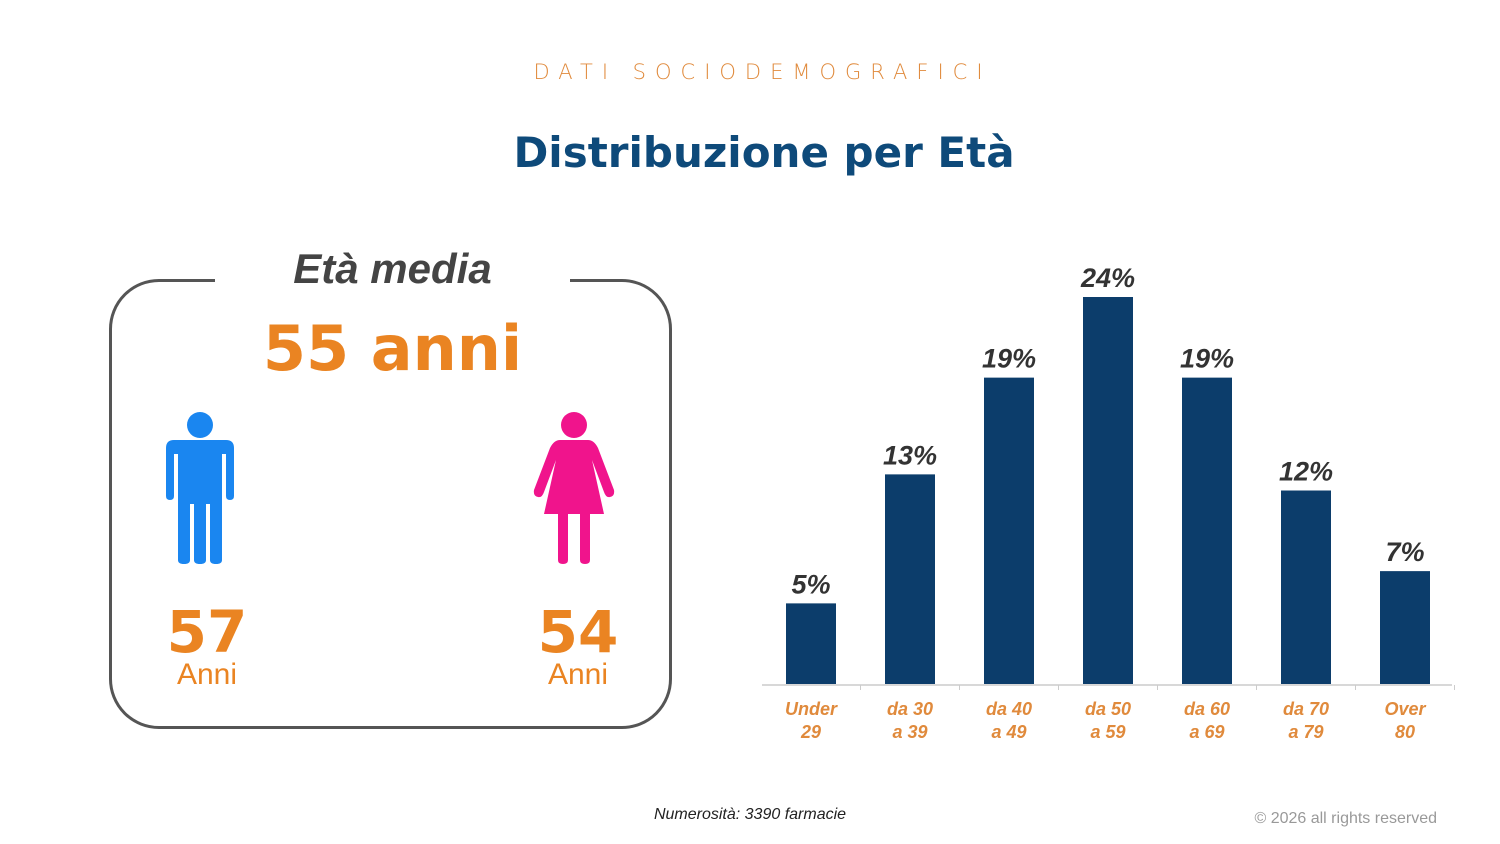 This screenshot has width=1500, height=844. What do you see at coordinates (1009, 709) in the screenshot?
I see `x-tick-label: da 40` at bounding box center [1009, 709].